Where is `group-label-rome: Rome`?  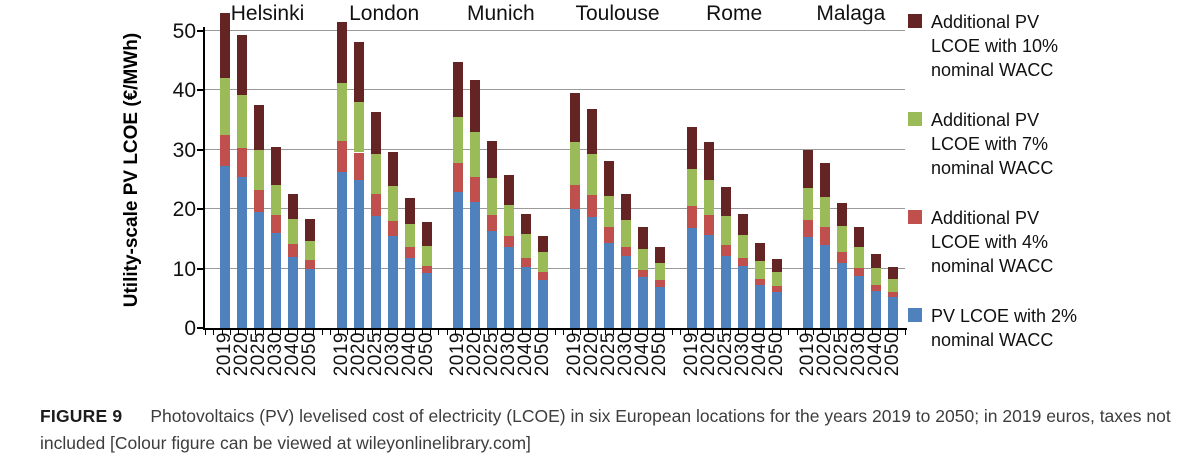 group-label-rome: Rome is located at coordinates (734, 13).